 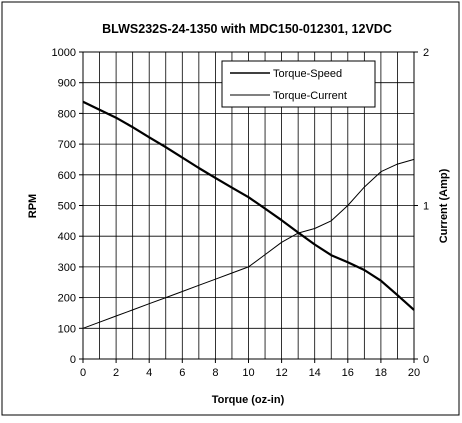 What do you see at coordinates (281, 373) in the screenshot?
I see `x-tick-label: 12` at bounding box center [281, 373].